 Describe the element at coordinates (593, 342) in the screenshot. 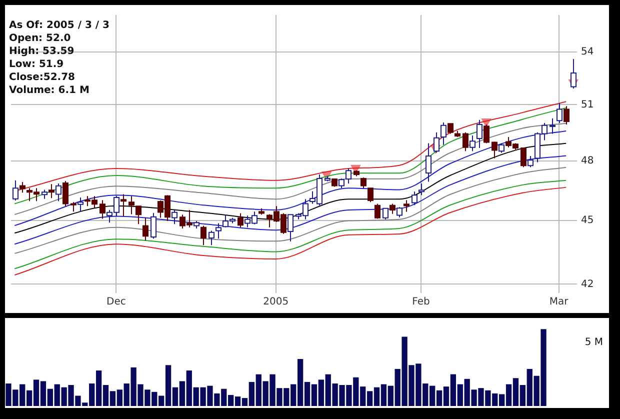

I see `text: 5 M` at that location.